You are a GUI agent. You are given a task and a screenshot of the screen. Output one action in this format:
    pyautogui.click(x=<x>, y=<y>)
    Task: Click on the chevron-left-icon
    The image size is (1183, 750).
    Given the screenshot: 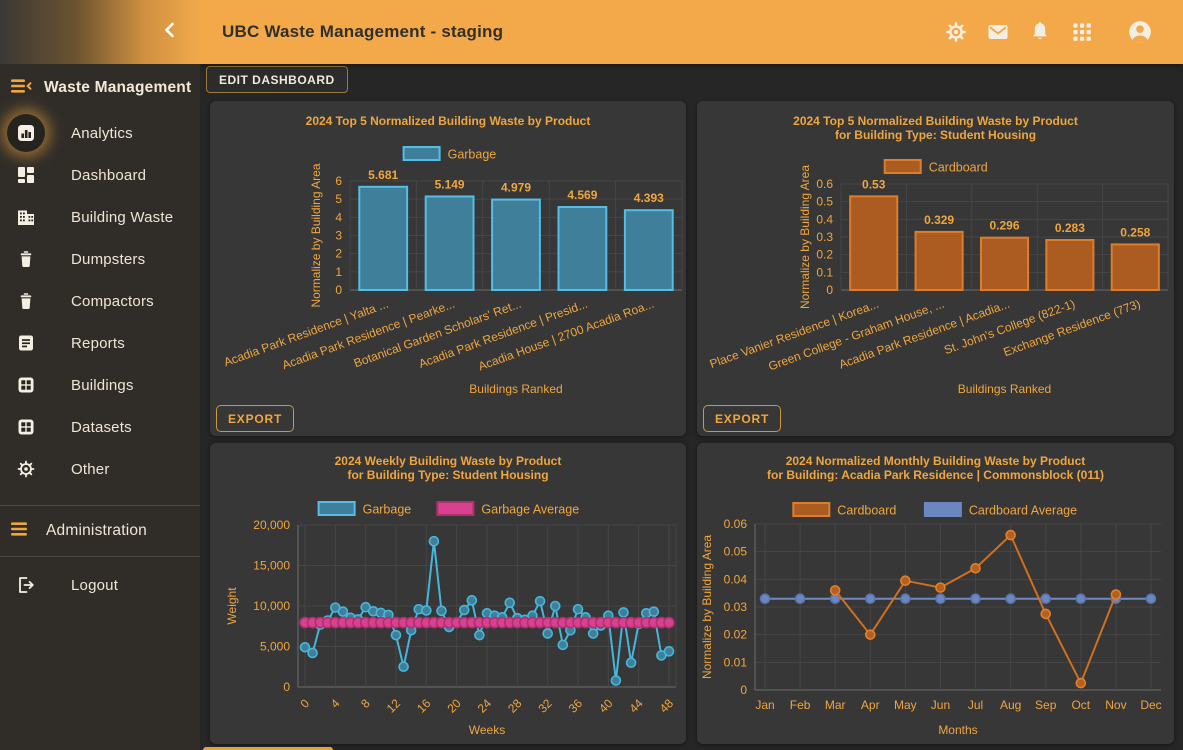 What is the action you would take?
    pyautogui.click(x=170, y=32)
    